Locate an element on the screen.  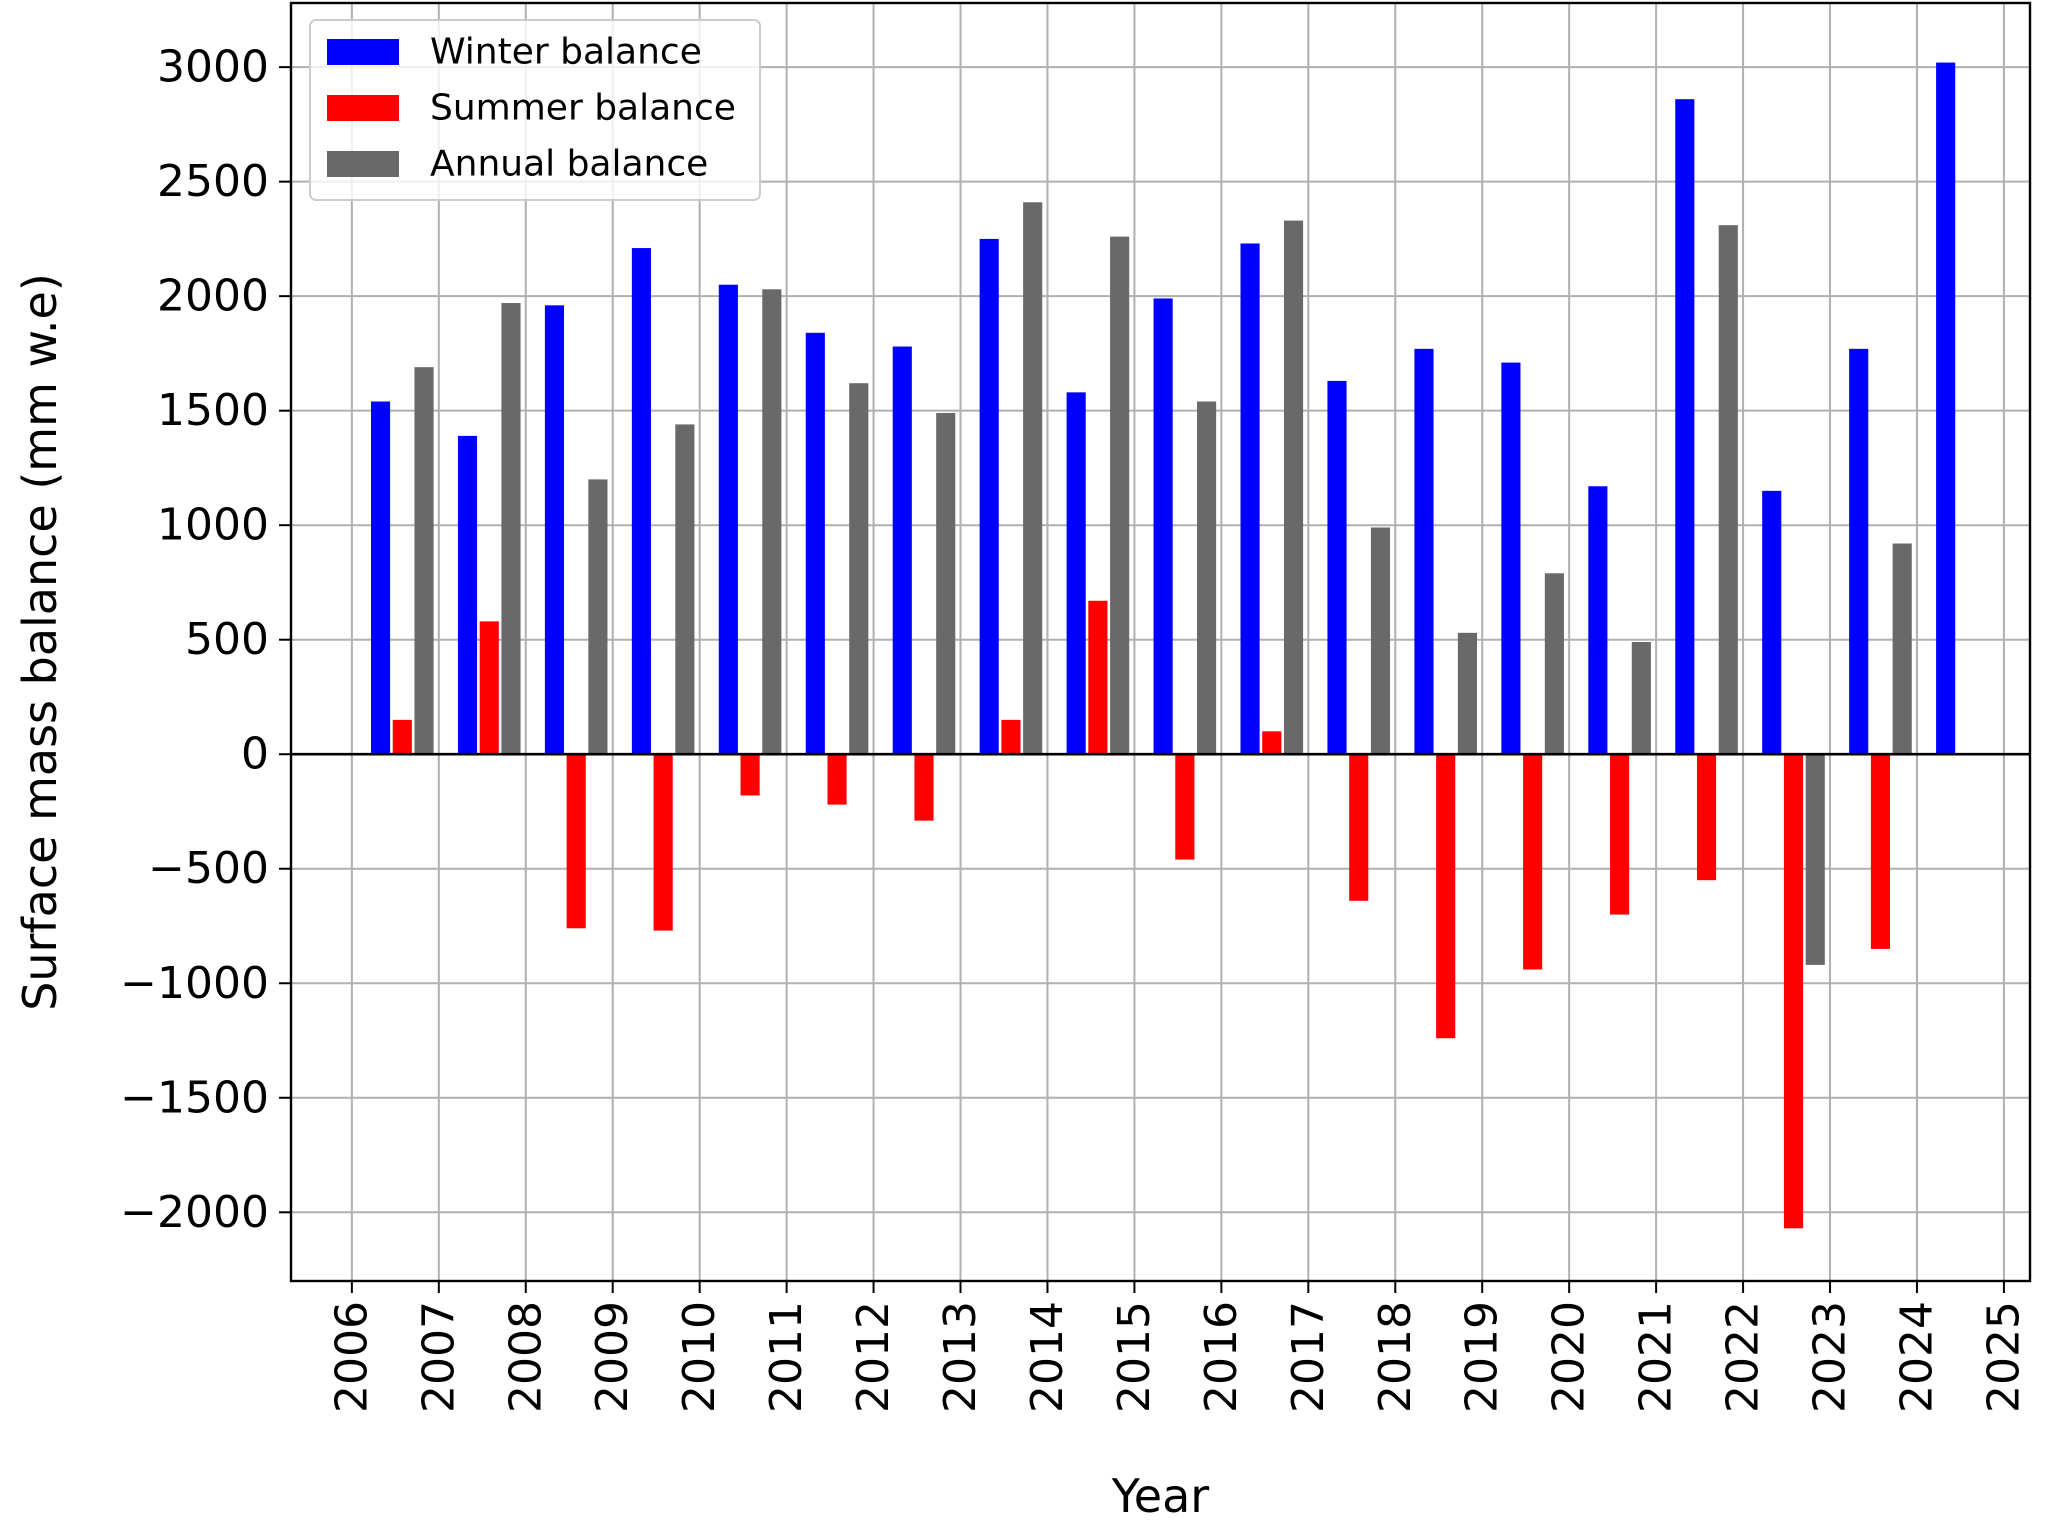
y-tick-label: −500 is located at coordinates (208, 868).